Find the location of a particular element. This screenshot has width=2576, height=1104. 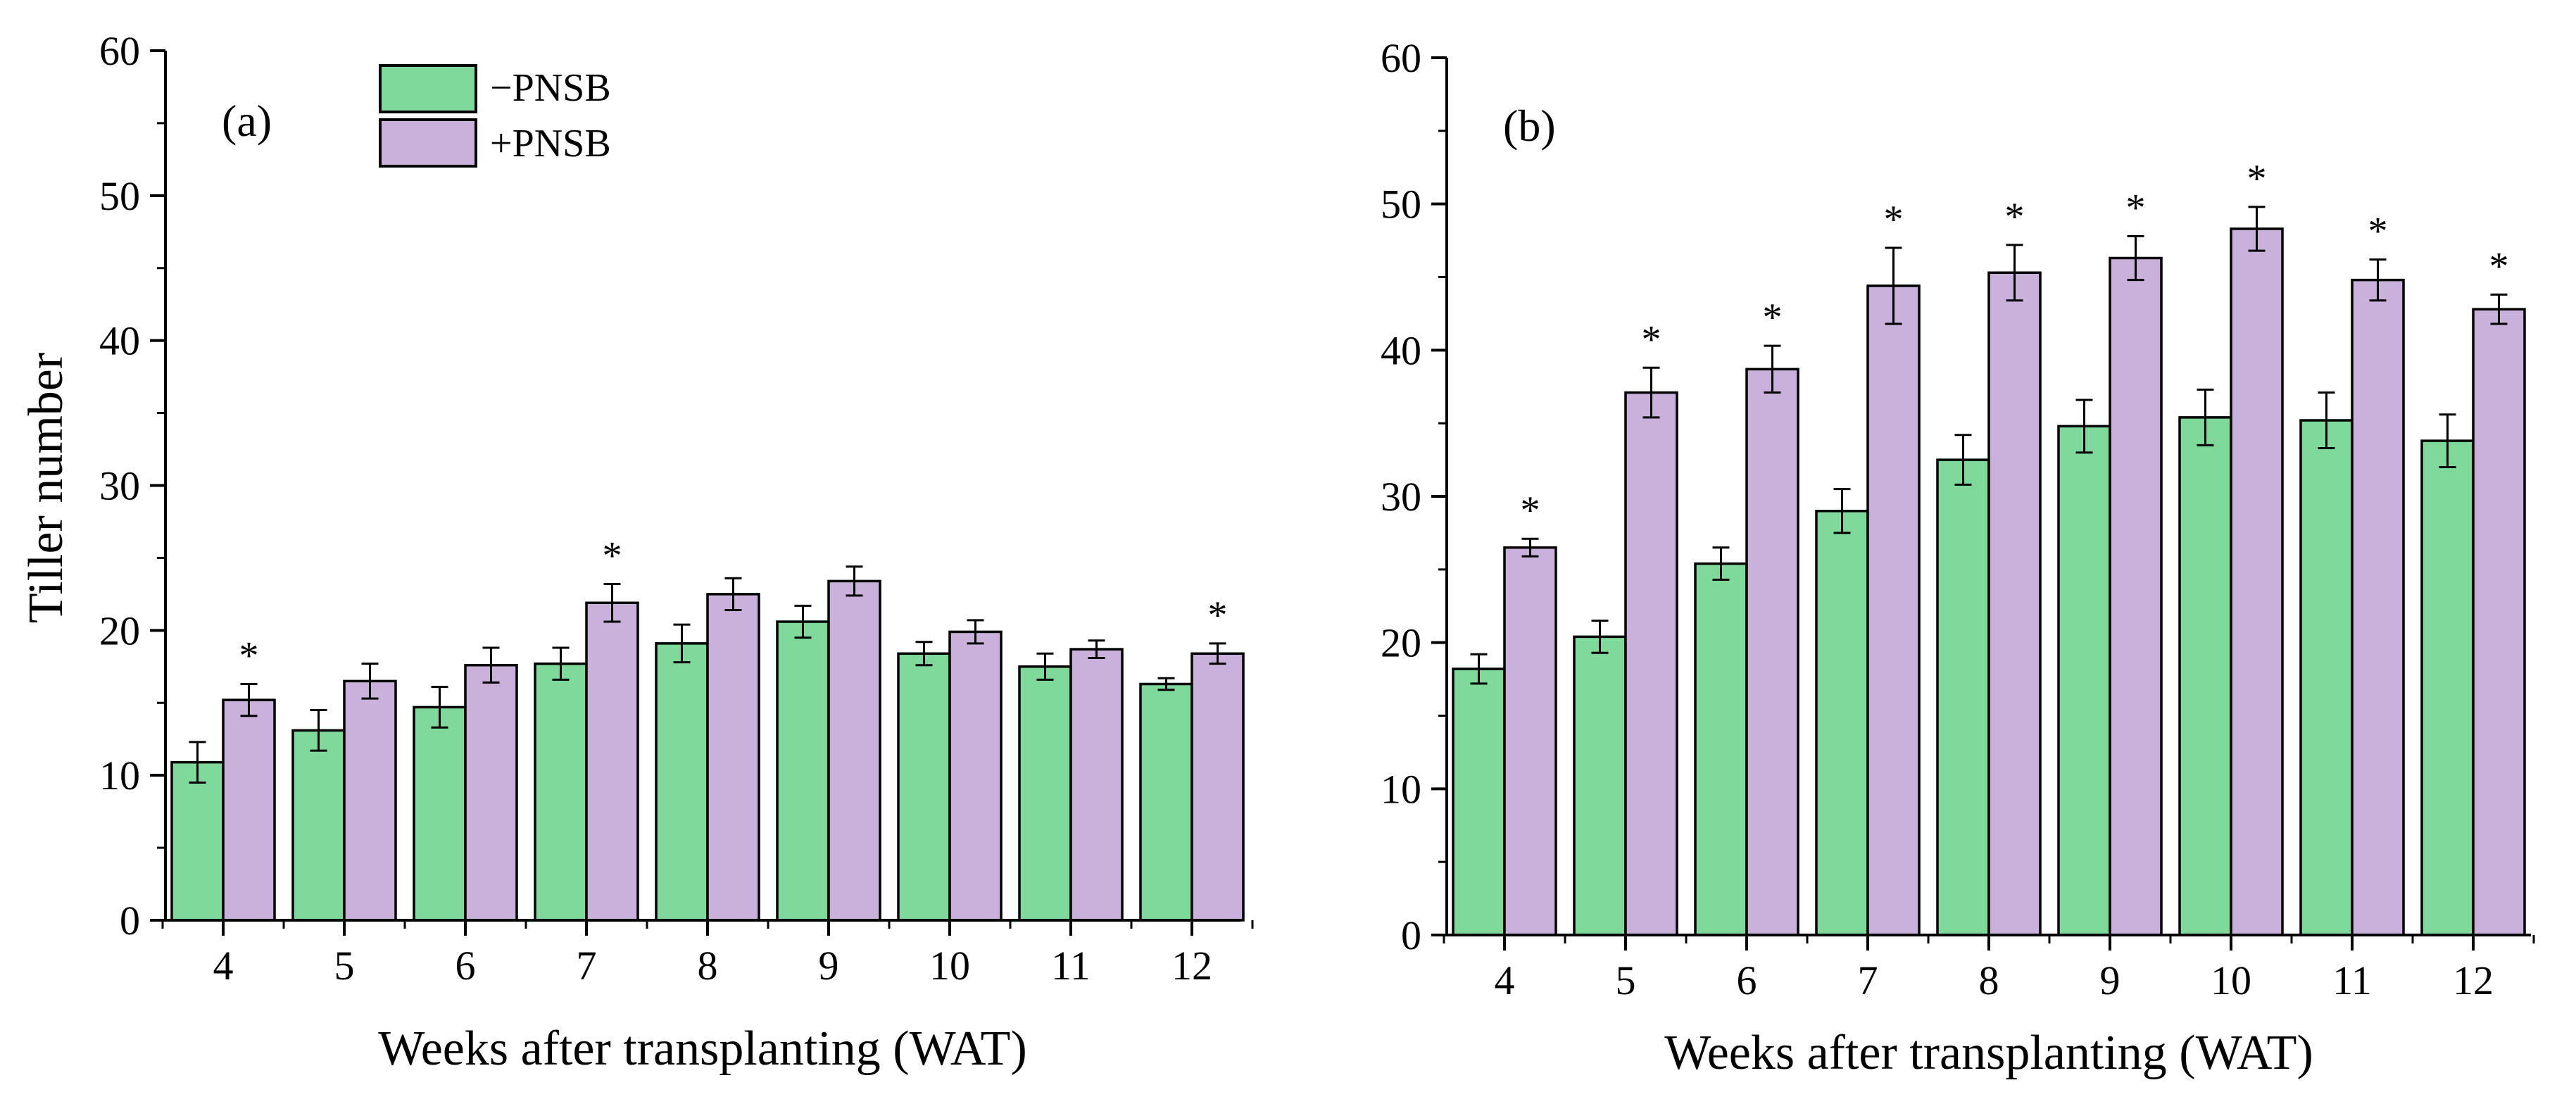

panel-b-x-axis-title: Weeks after transplanting (WAT) is located at coordinates (1988, 1053).